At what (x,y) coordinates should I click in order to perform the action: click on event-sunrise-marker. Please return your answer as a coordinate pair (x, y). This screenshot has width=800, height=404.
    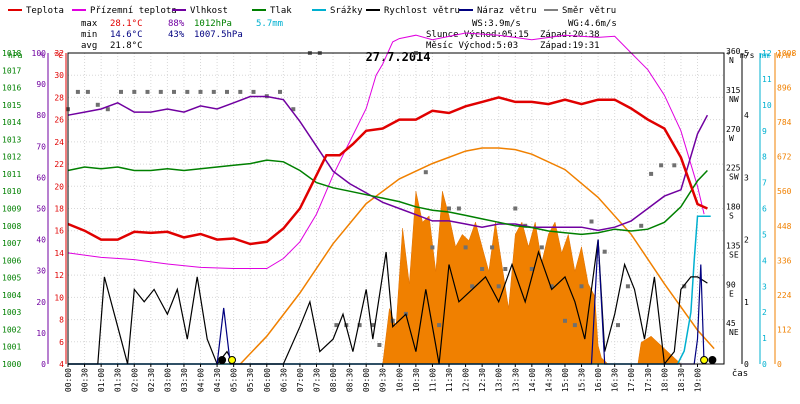
    Looking at the image, I should click on (222, 360).